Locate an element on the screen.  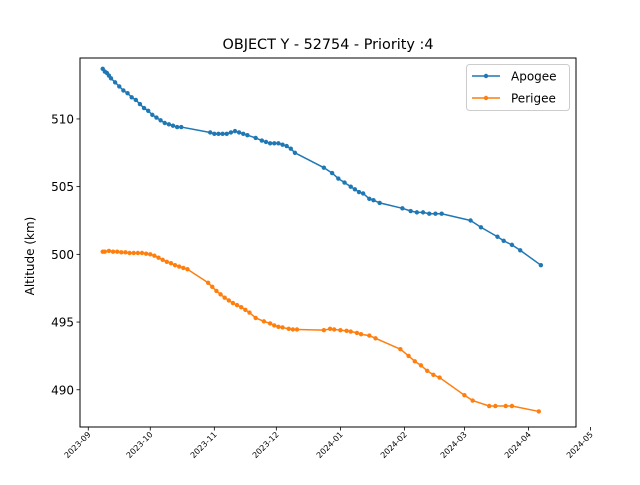
y-axis-ticks: 490 495 500 505 510 is located at coordinates (65, 254).